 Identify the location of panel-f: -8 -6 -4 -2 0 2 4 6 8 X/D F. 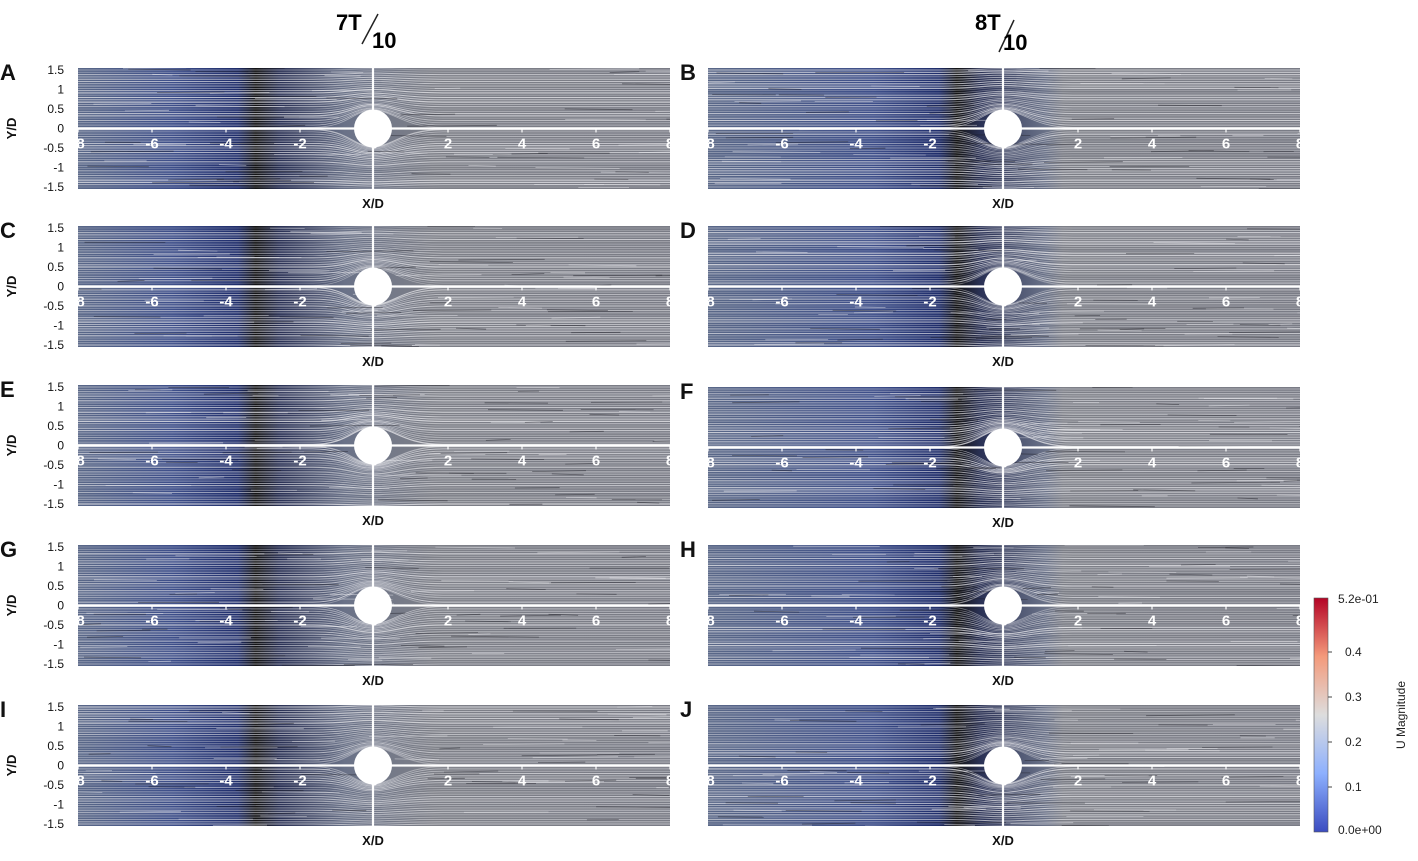
(992, 454).